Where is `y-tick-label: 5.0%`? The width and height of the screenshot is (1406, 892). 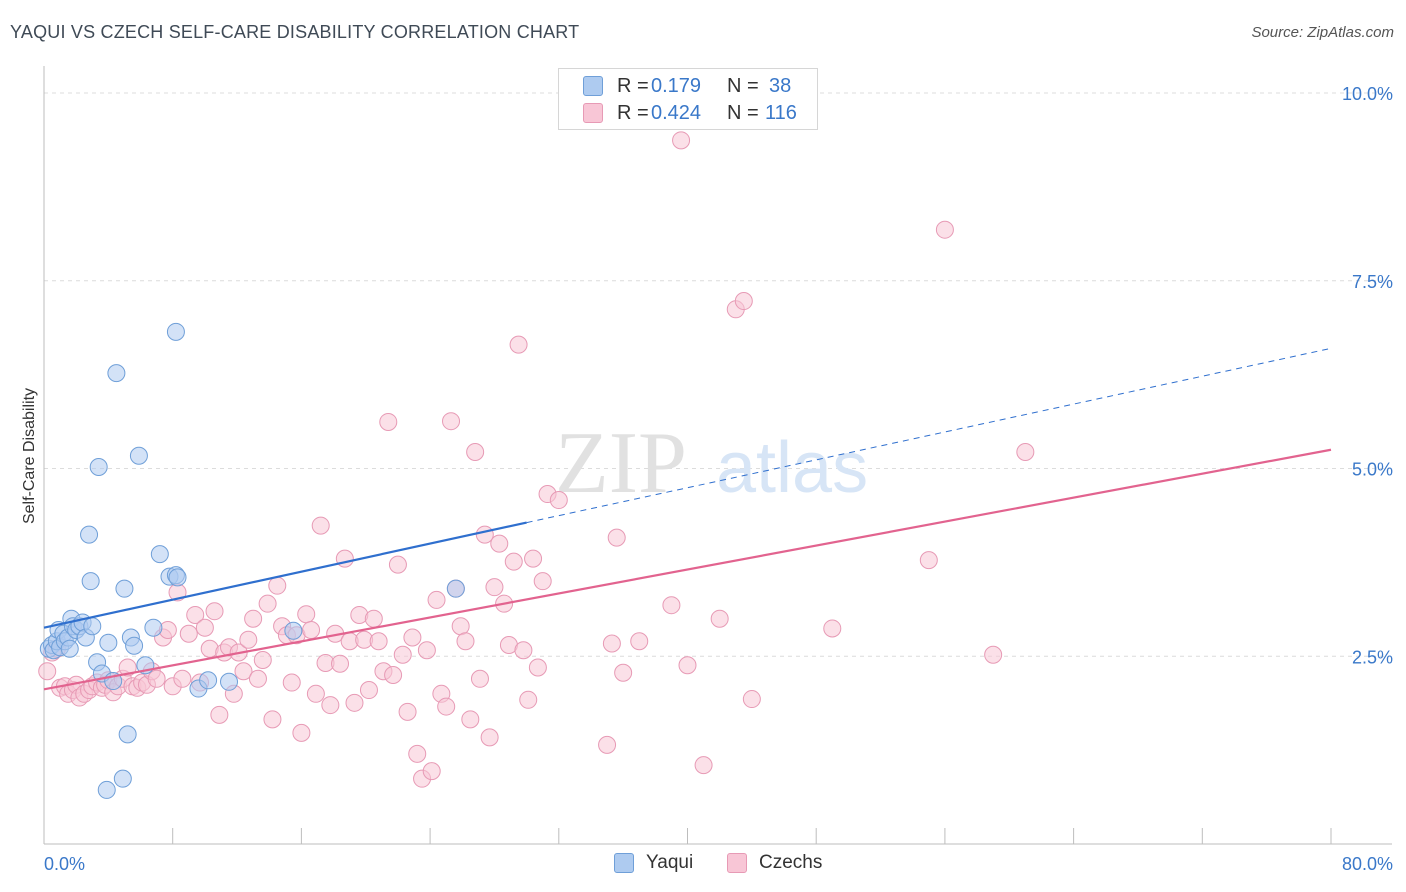
y-tick-label: 5.0% is located at coordinates (1372, 470).